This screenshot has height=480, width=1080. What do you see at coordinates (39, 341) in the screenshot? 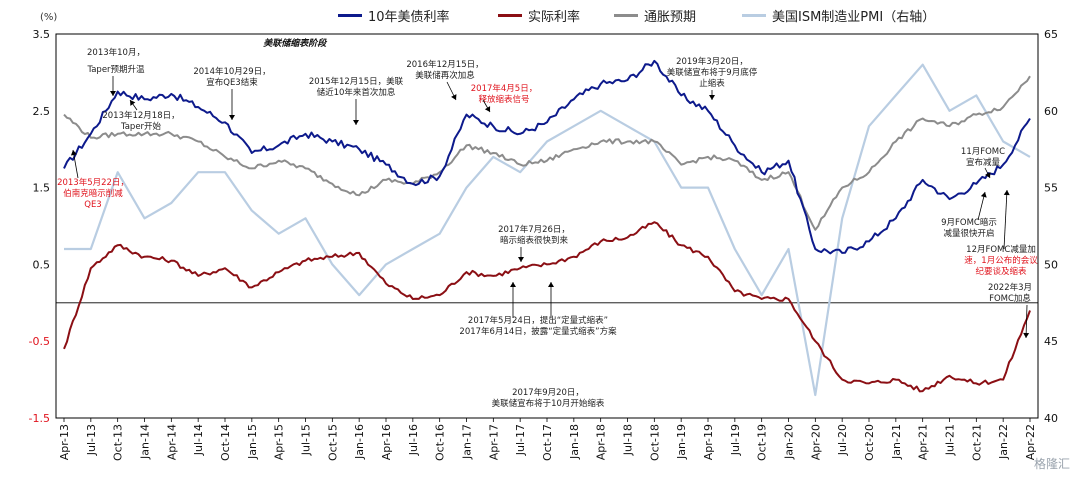
I see `y-tick-label: -0.5` at bounding box center [39, 341].